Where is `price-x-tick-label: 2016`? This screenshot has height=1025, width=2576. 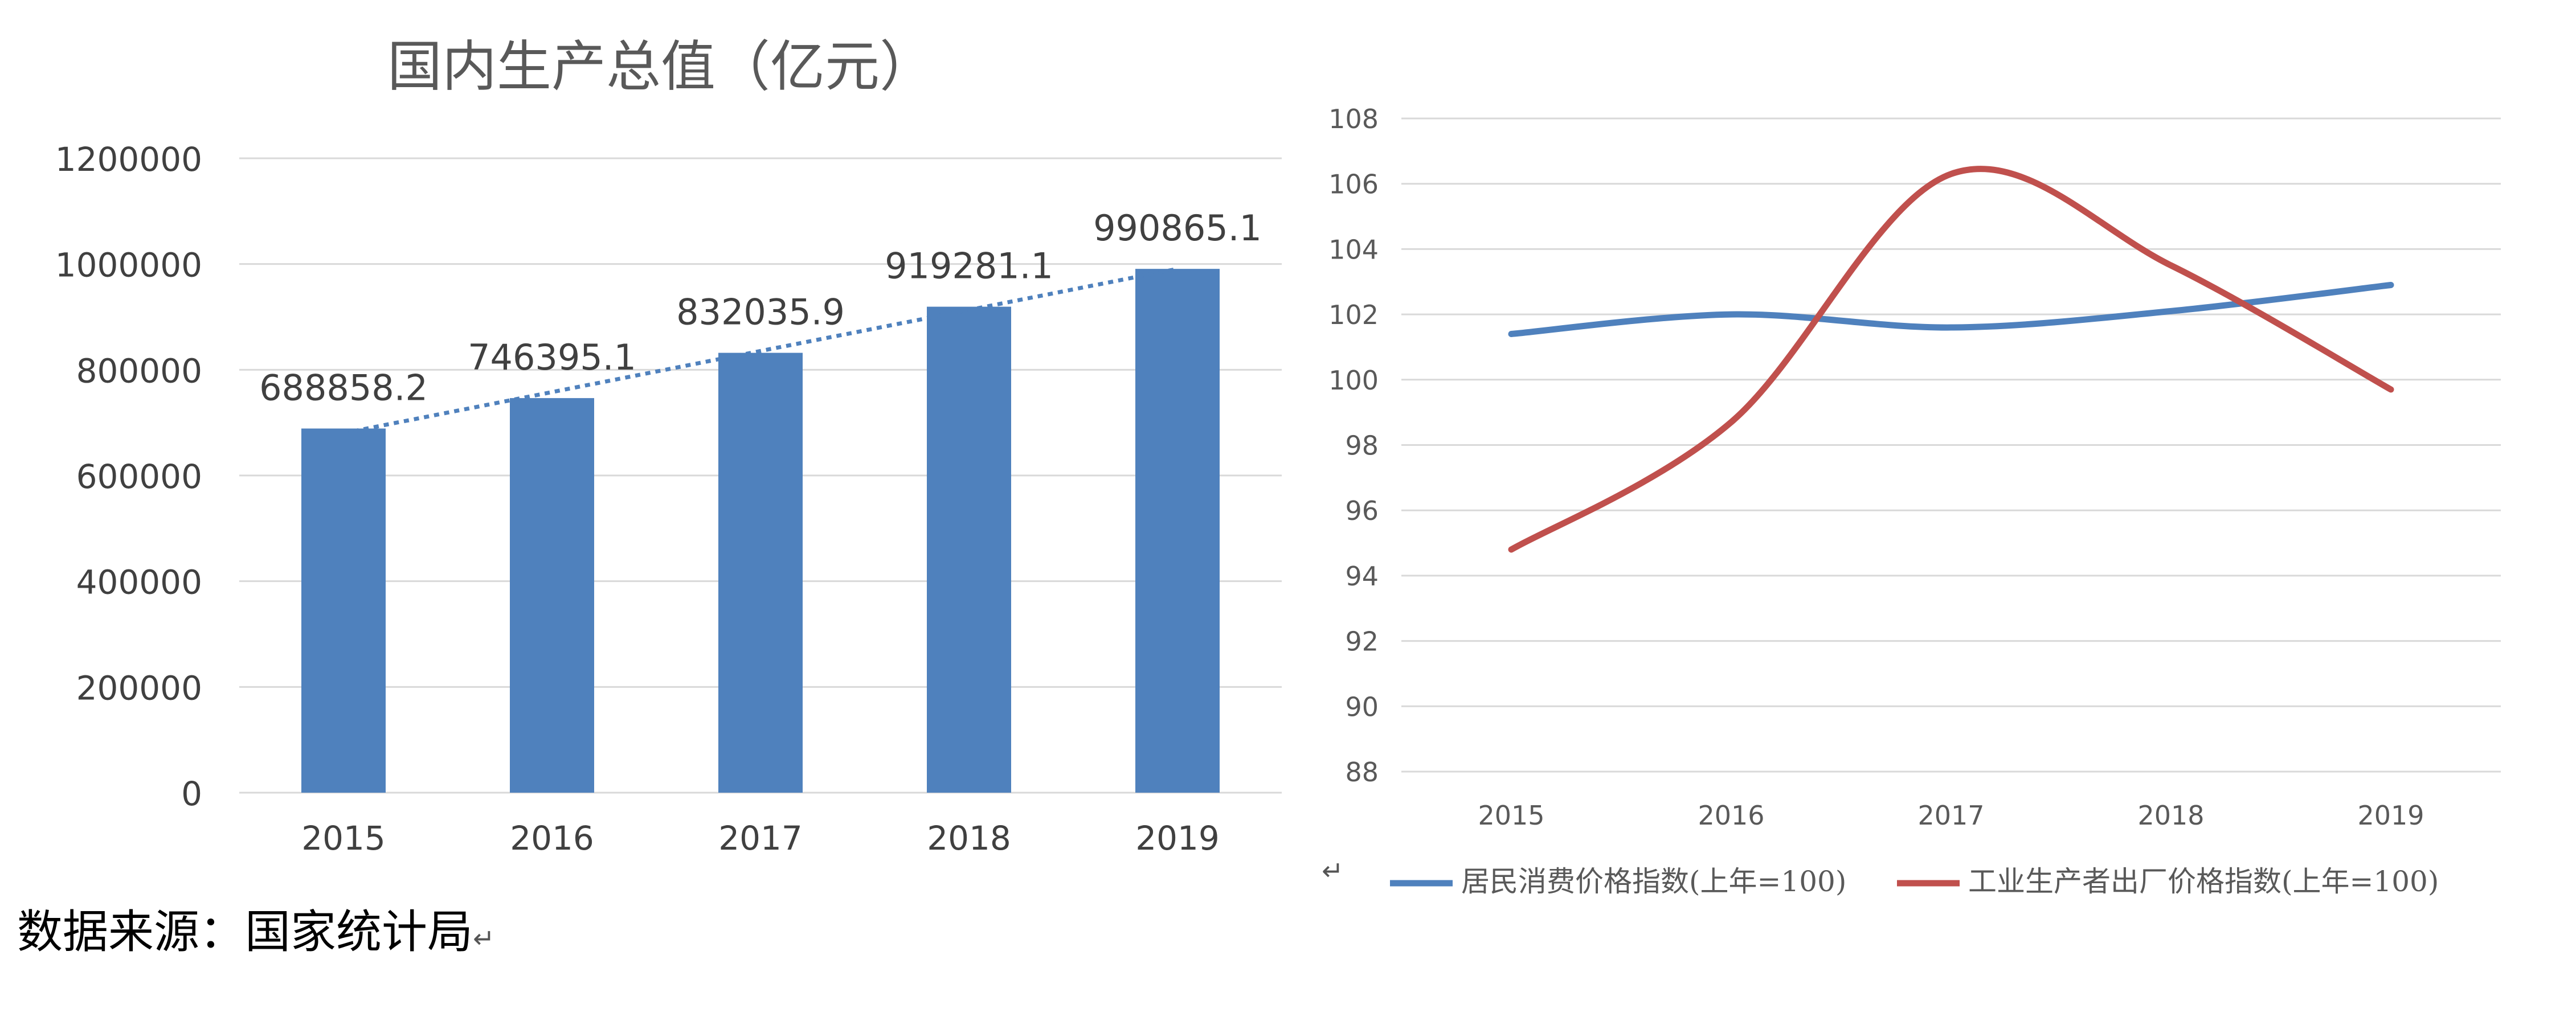 price-x-tick-label: 2016 is located at coordinates (1731, 815).